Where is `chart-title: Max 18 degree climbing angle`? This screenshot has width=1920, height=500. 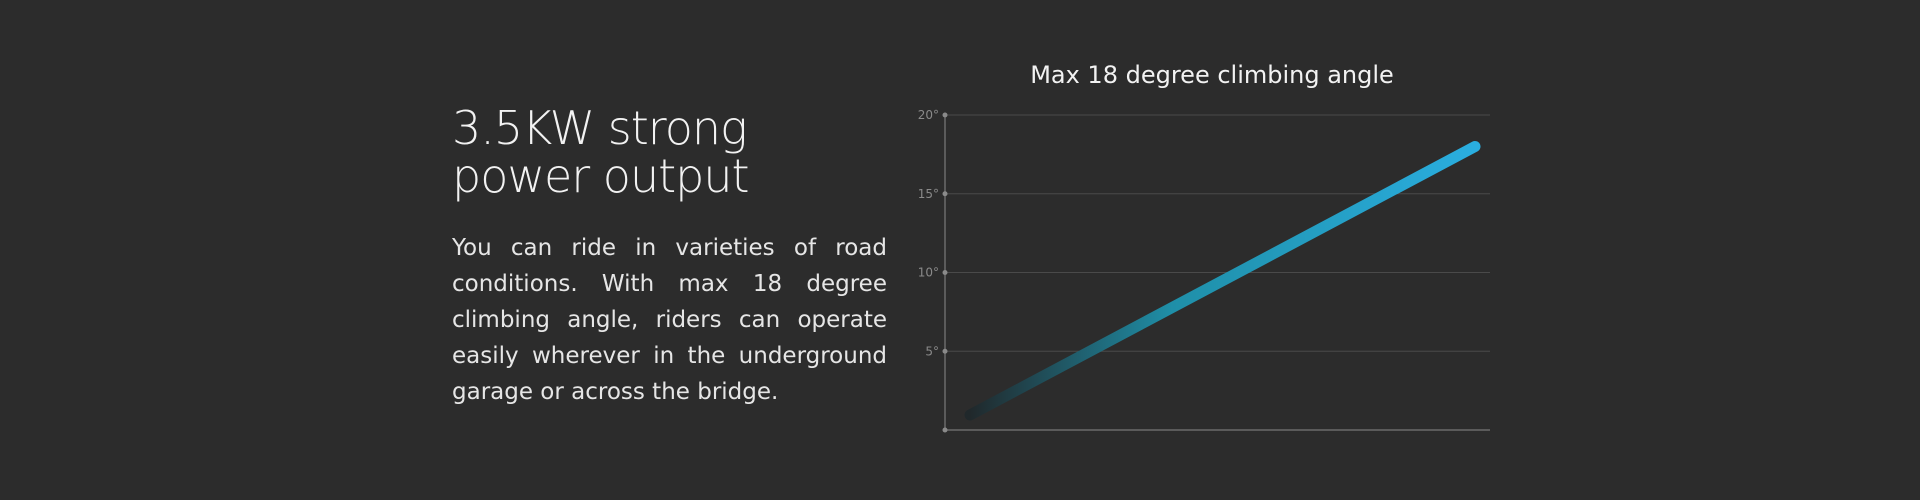
chart-title: Max 18 degree climbing angle is located at coordinates (1212, 75).